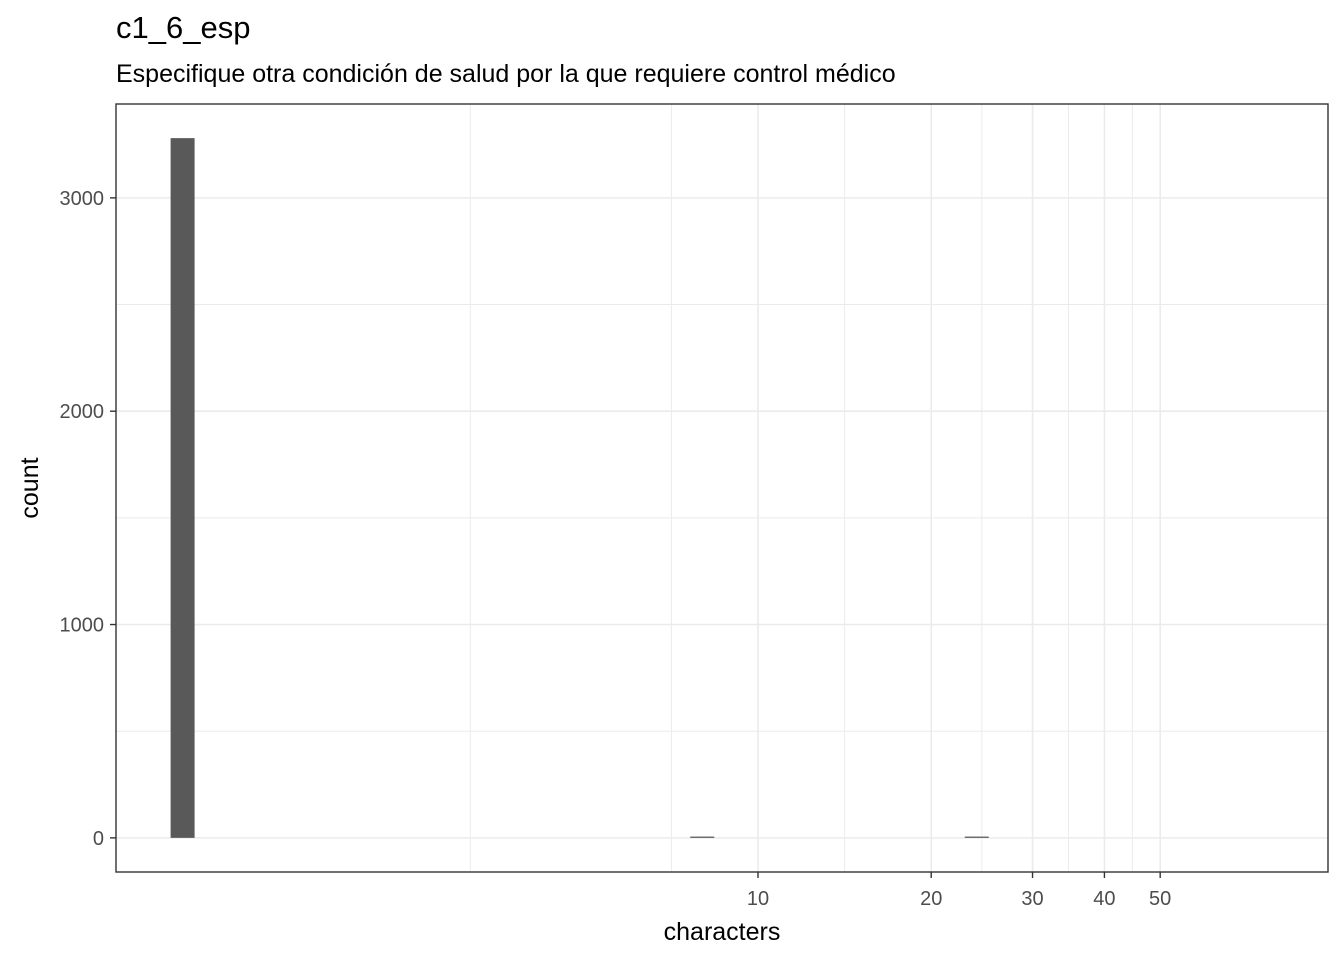 Image resolution: width=1344 pixels, height=960 pixels. I want to click on x-tick-label: 40, so click(1104, 899).